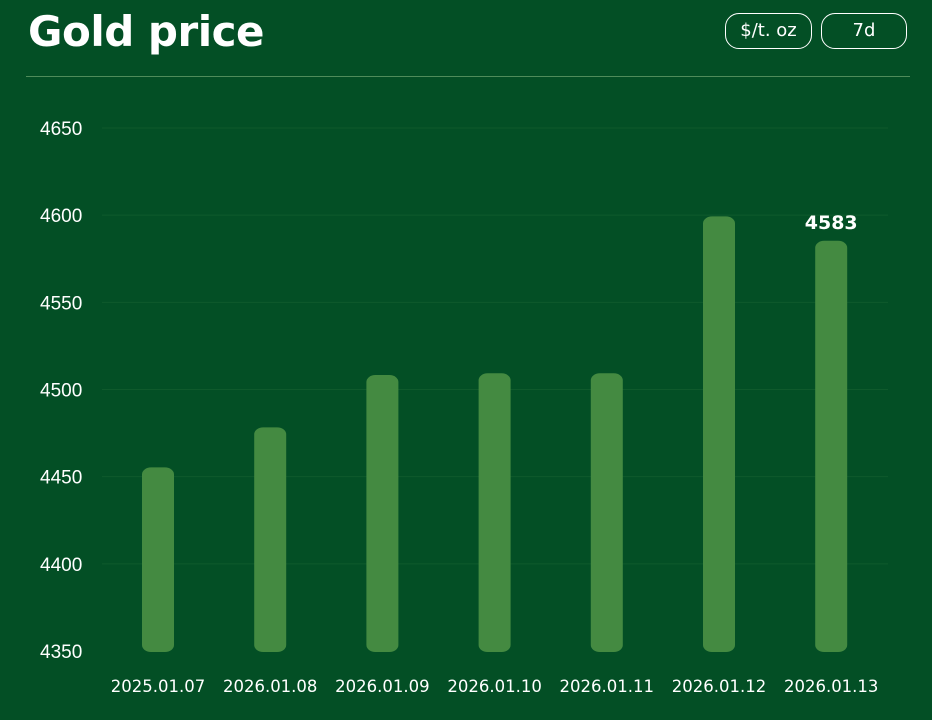  What do you see at coordinates (831, 686) in the screenshot?
I see `x-tick-label: 2026.01.13` at bounding box center [831, 686].